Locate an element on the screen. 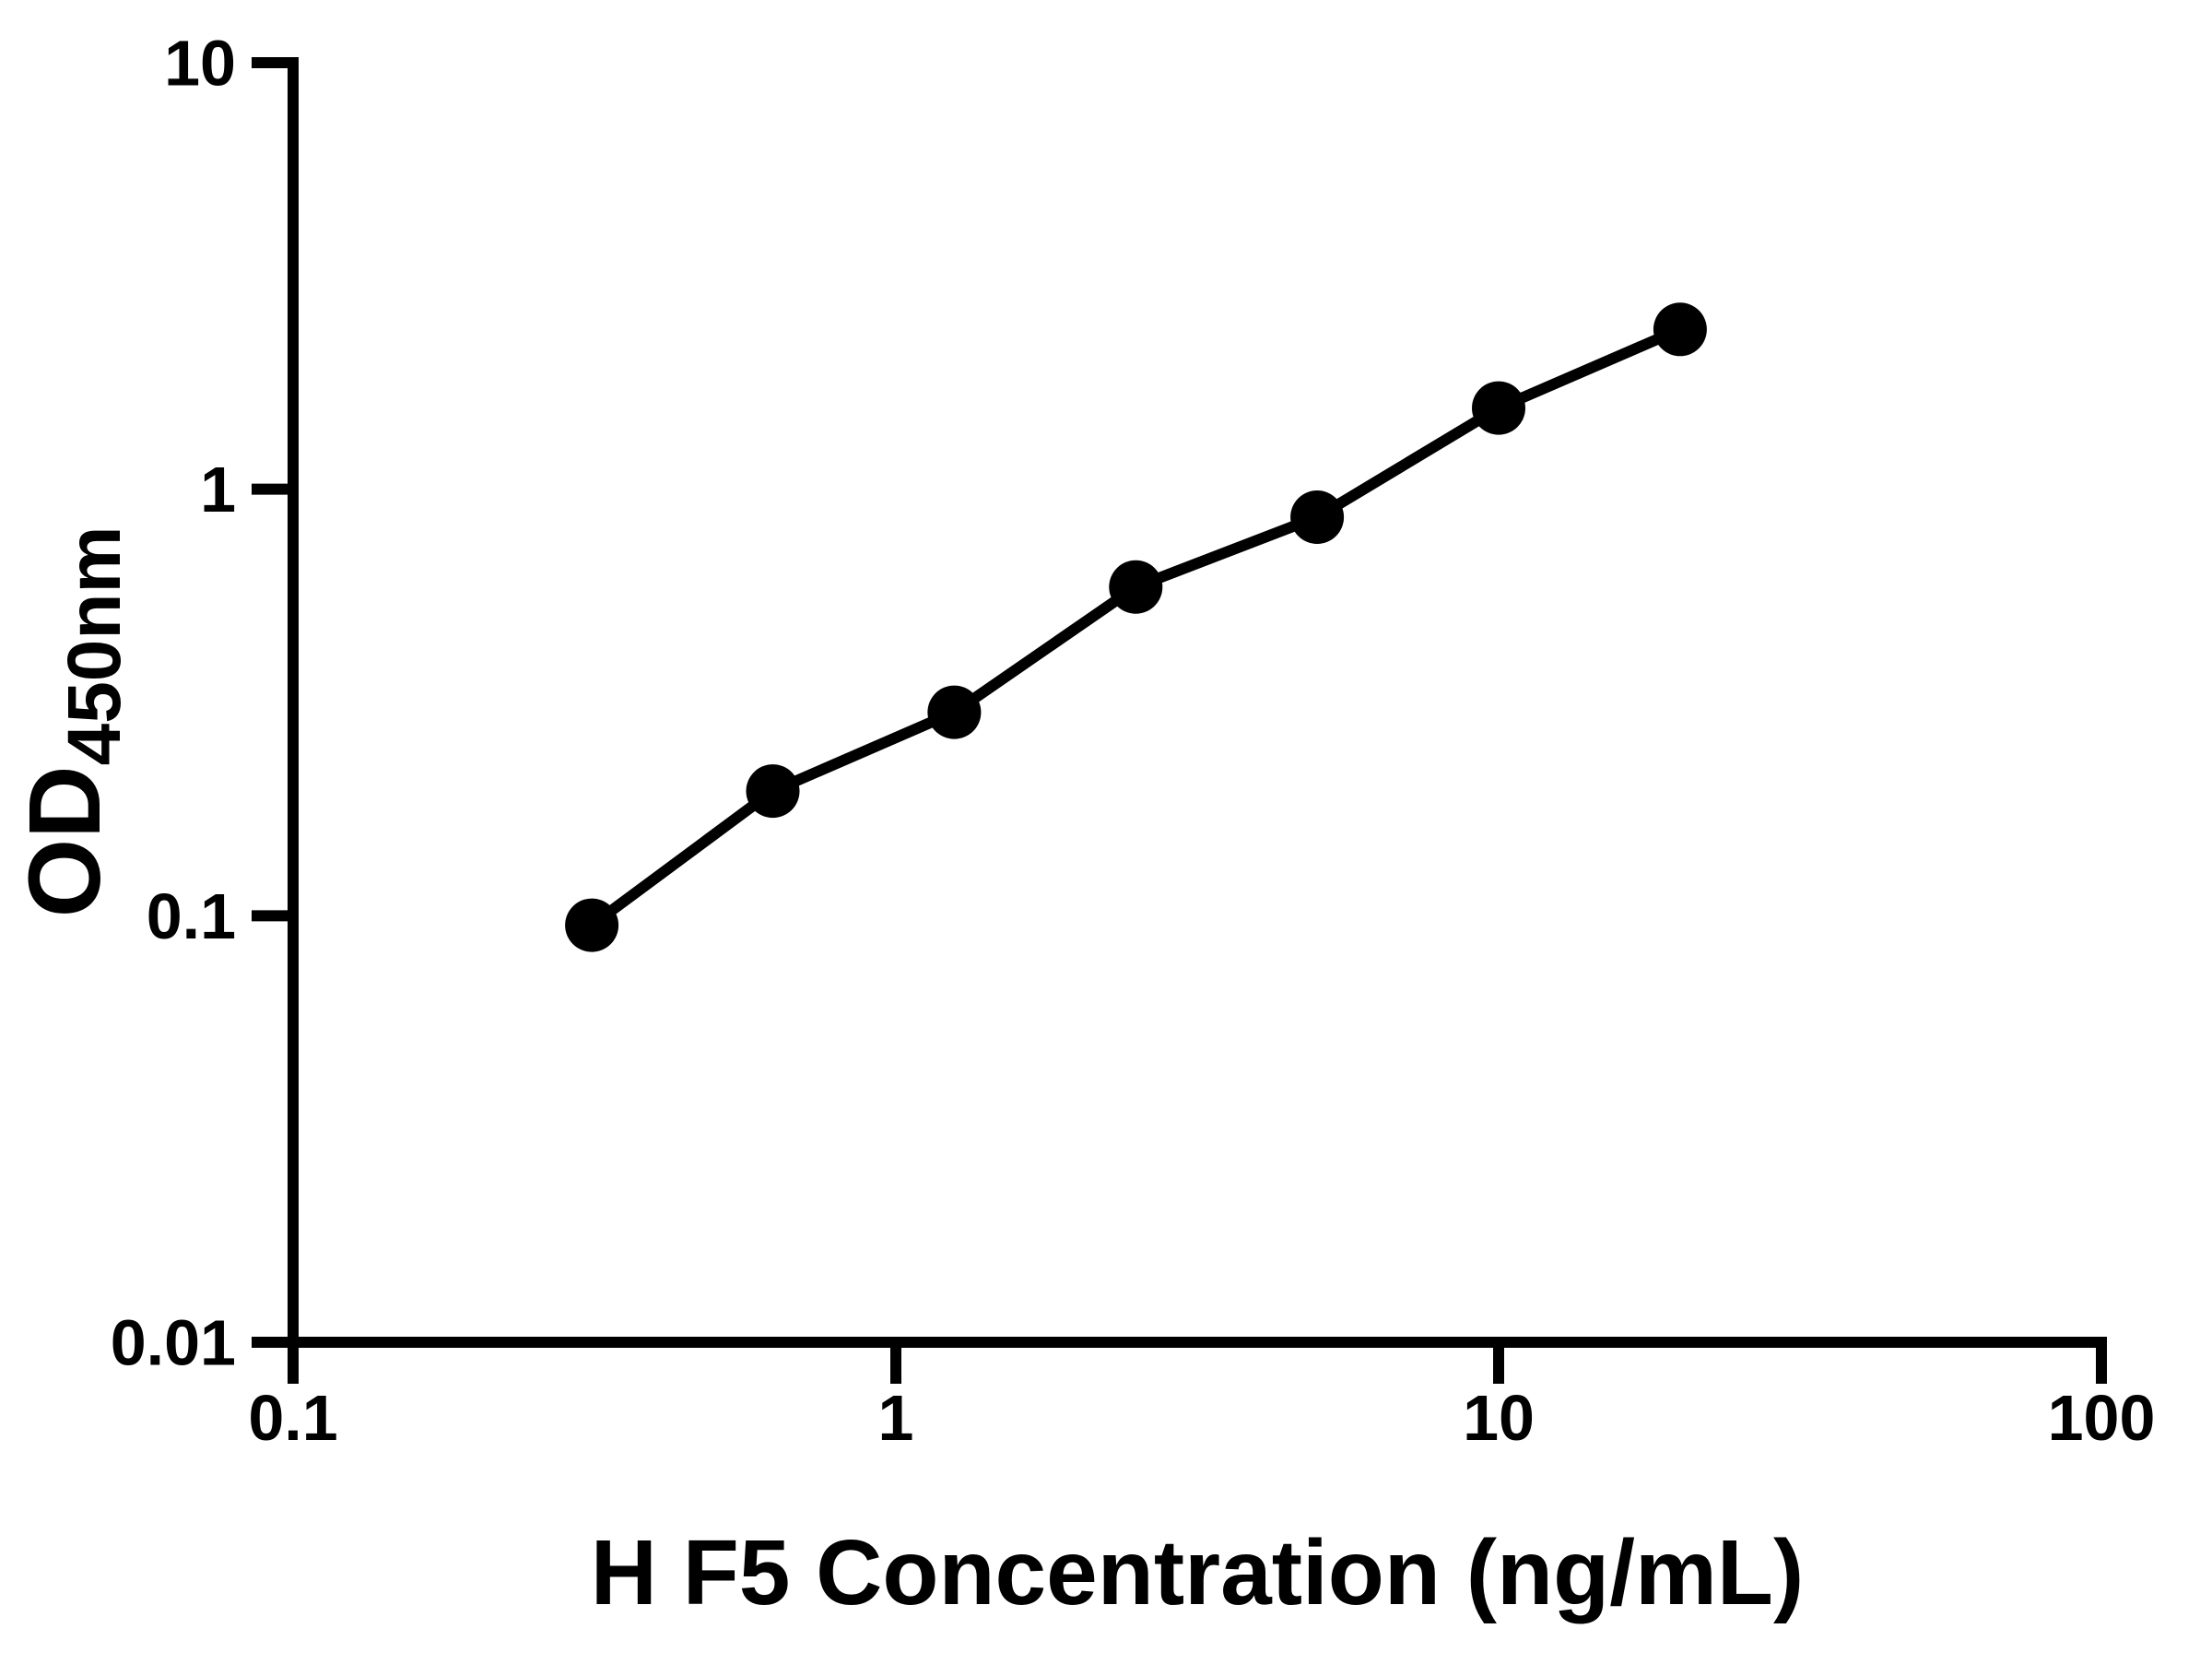 The width and height of the screenshot is (2212, 1664). y-axis-title: OD450nm is located at coordinates (72, 722).